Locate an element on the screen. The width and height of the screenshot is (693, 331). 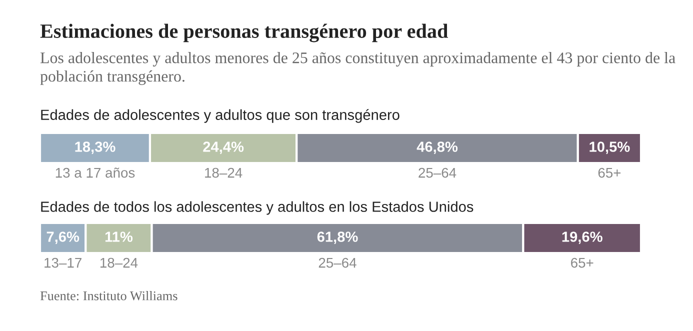
data-label: 18,3% is located at coordinates (95, 148).